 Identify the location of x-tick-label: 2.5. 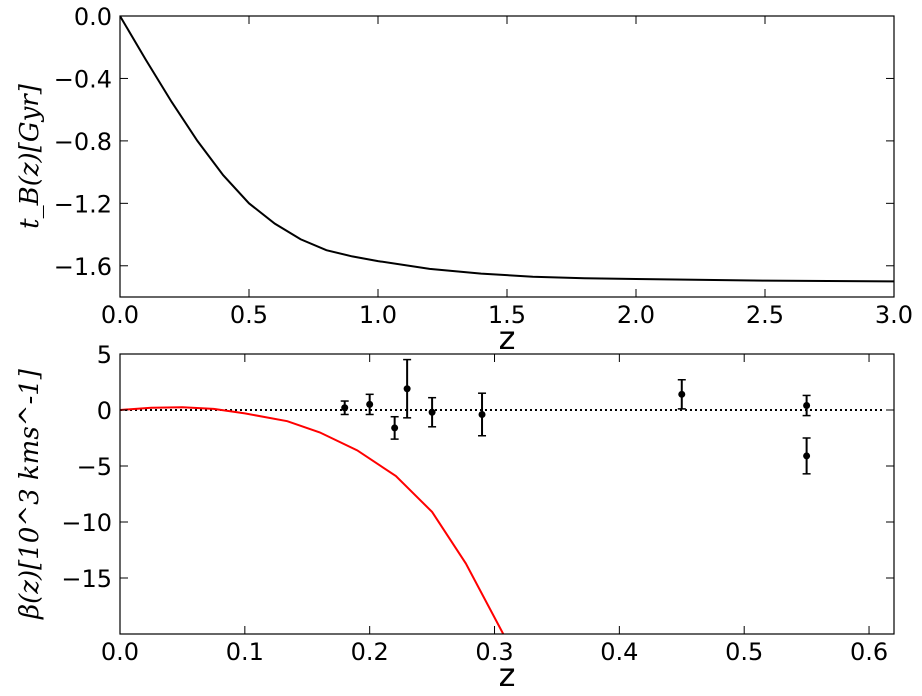
(765, 315).